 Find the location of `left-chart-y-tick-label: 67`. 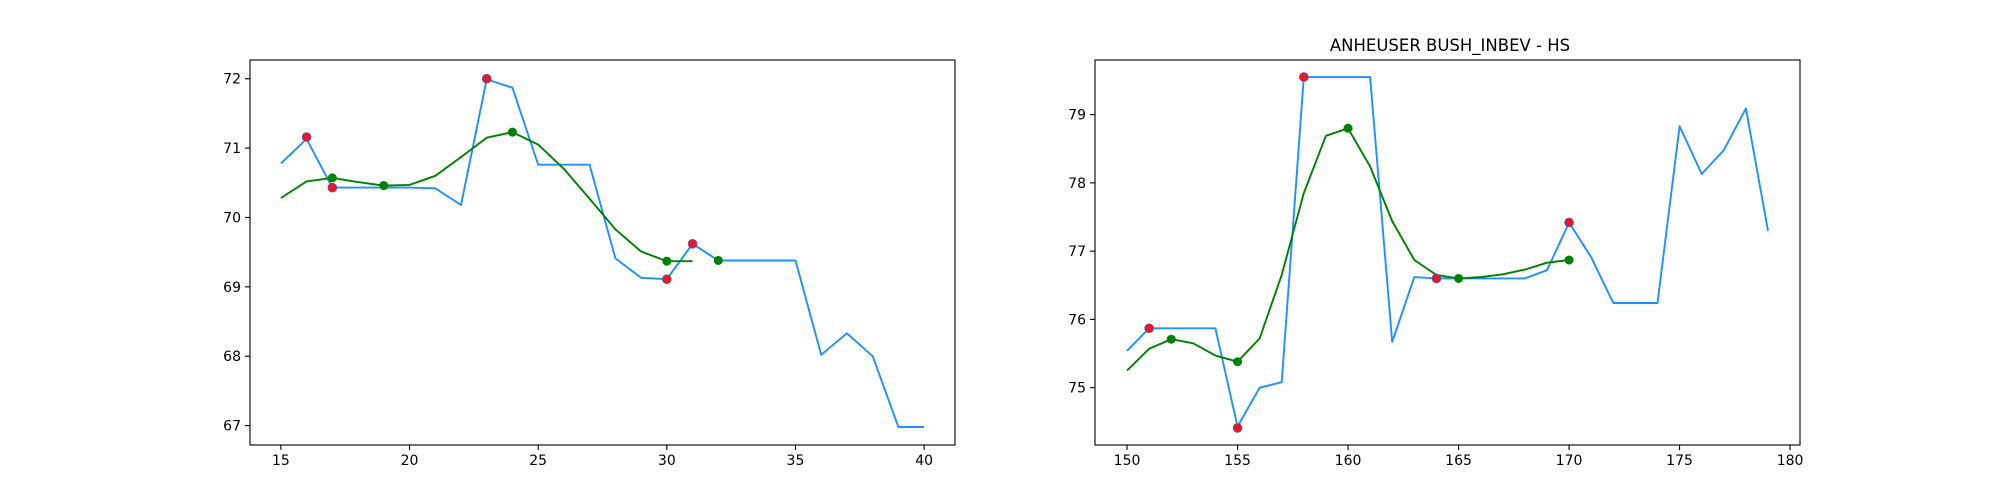

left-chart-y-tick-label: 67 is located at coordinates (232, 427).